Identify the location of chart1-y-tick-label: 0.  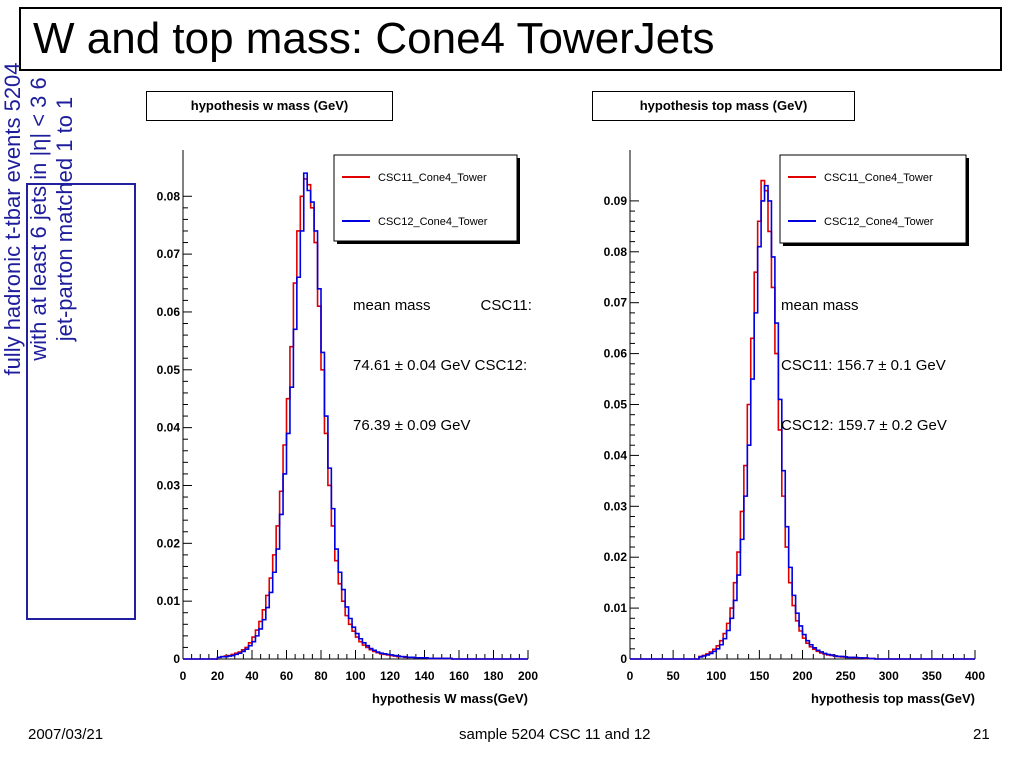
(623, 659).